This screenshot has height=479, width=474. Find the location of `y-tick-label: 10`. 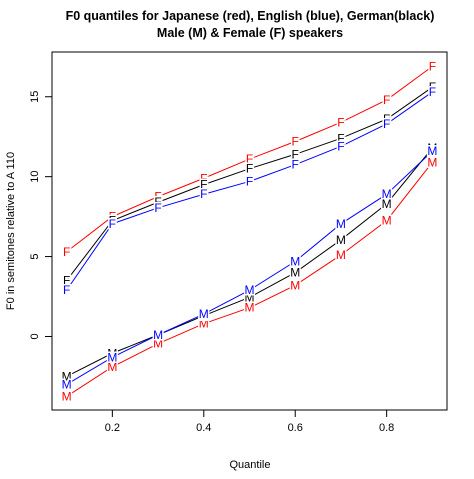

y-tick-label: 10 is located at coordinates (35, 177).